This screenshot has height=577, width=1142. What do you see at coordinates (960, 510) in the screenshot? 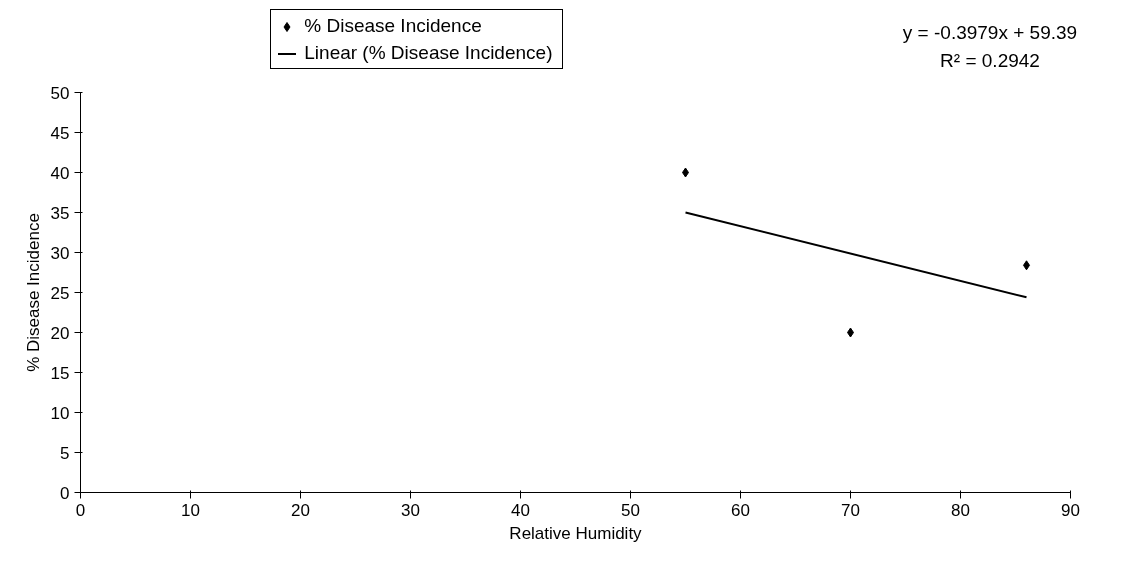
I see `x-tick-label: 80` at bounding box center [960, 510].